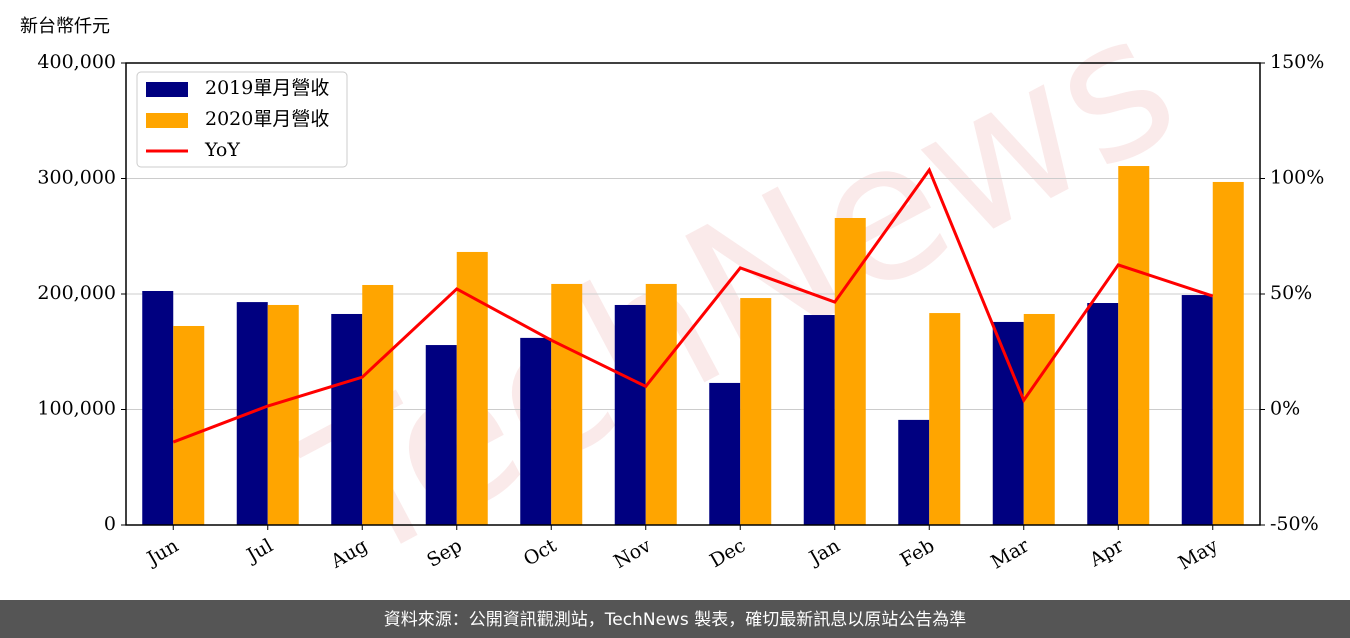 This screenshot has height=638, width=1350. Describe the element at coordinates (632, 553) in the screenshot. I see `x-tick-label: Nov` at that location.